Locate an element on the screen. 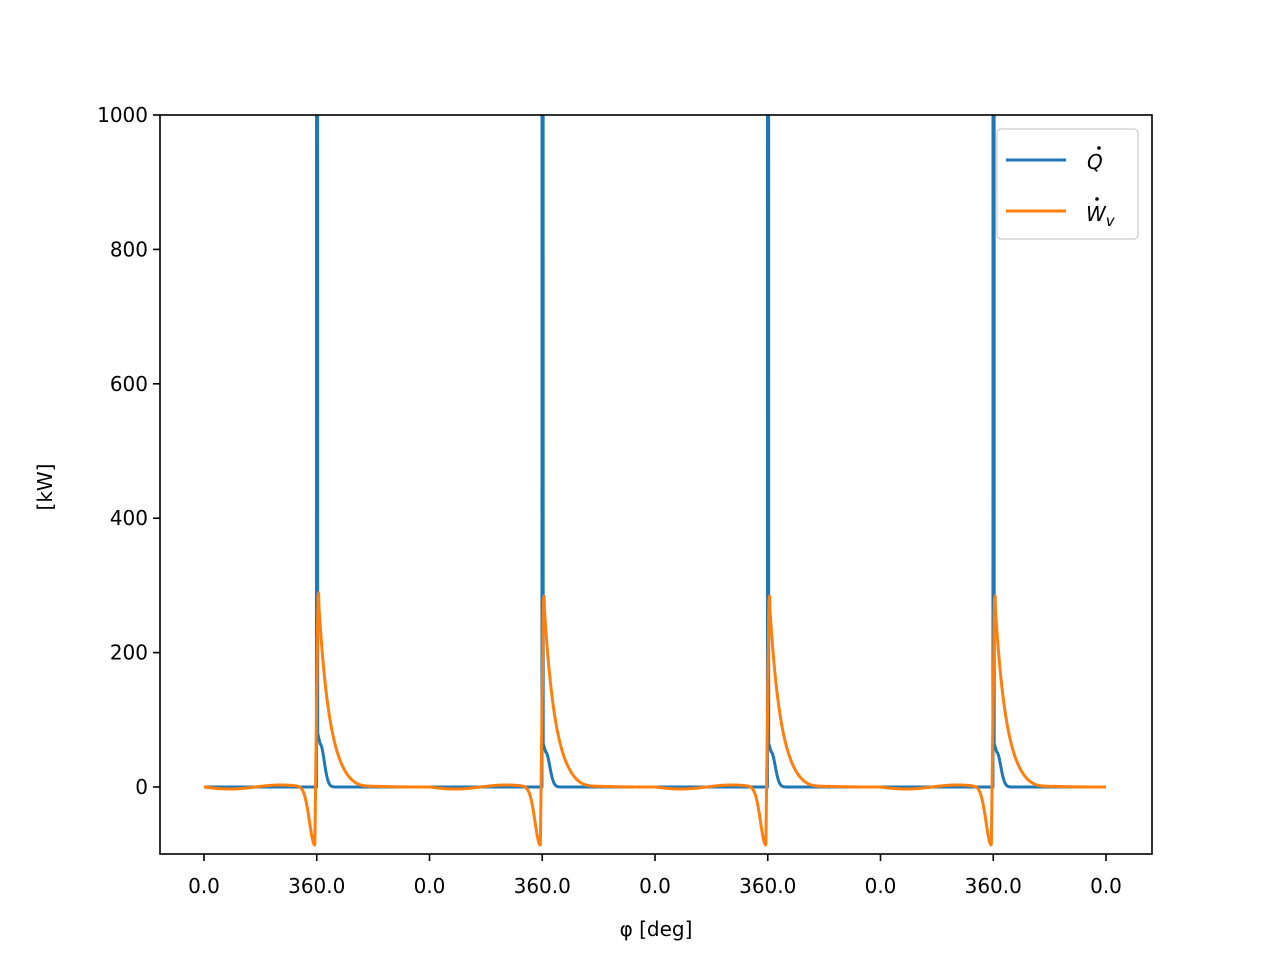 This screenshot has width=1280, height=960. legend-label-wv: Wv is located at coordinates (1101, 216).